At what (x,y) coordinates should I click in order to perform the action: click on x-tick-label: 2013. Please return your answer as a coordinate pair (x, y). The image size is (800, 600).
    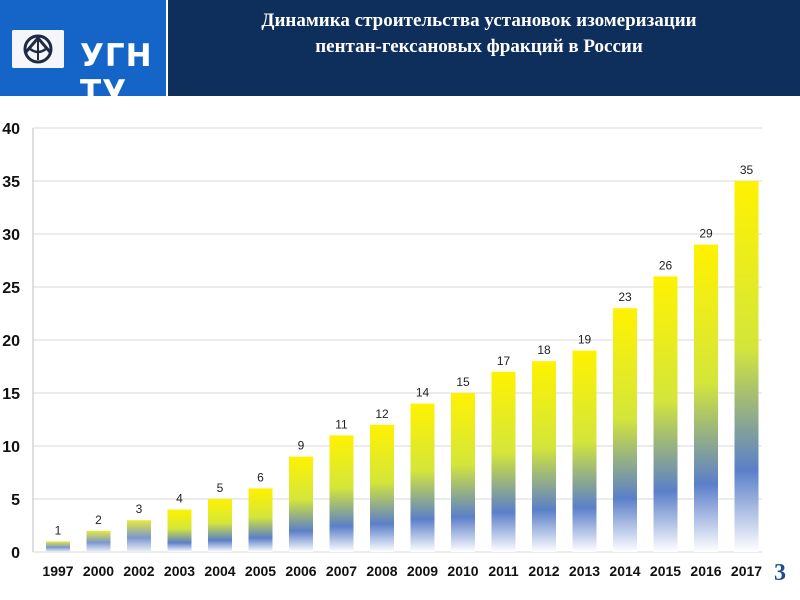
    Looking at the image, I should click on (584, 571).